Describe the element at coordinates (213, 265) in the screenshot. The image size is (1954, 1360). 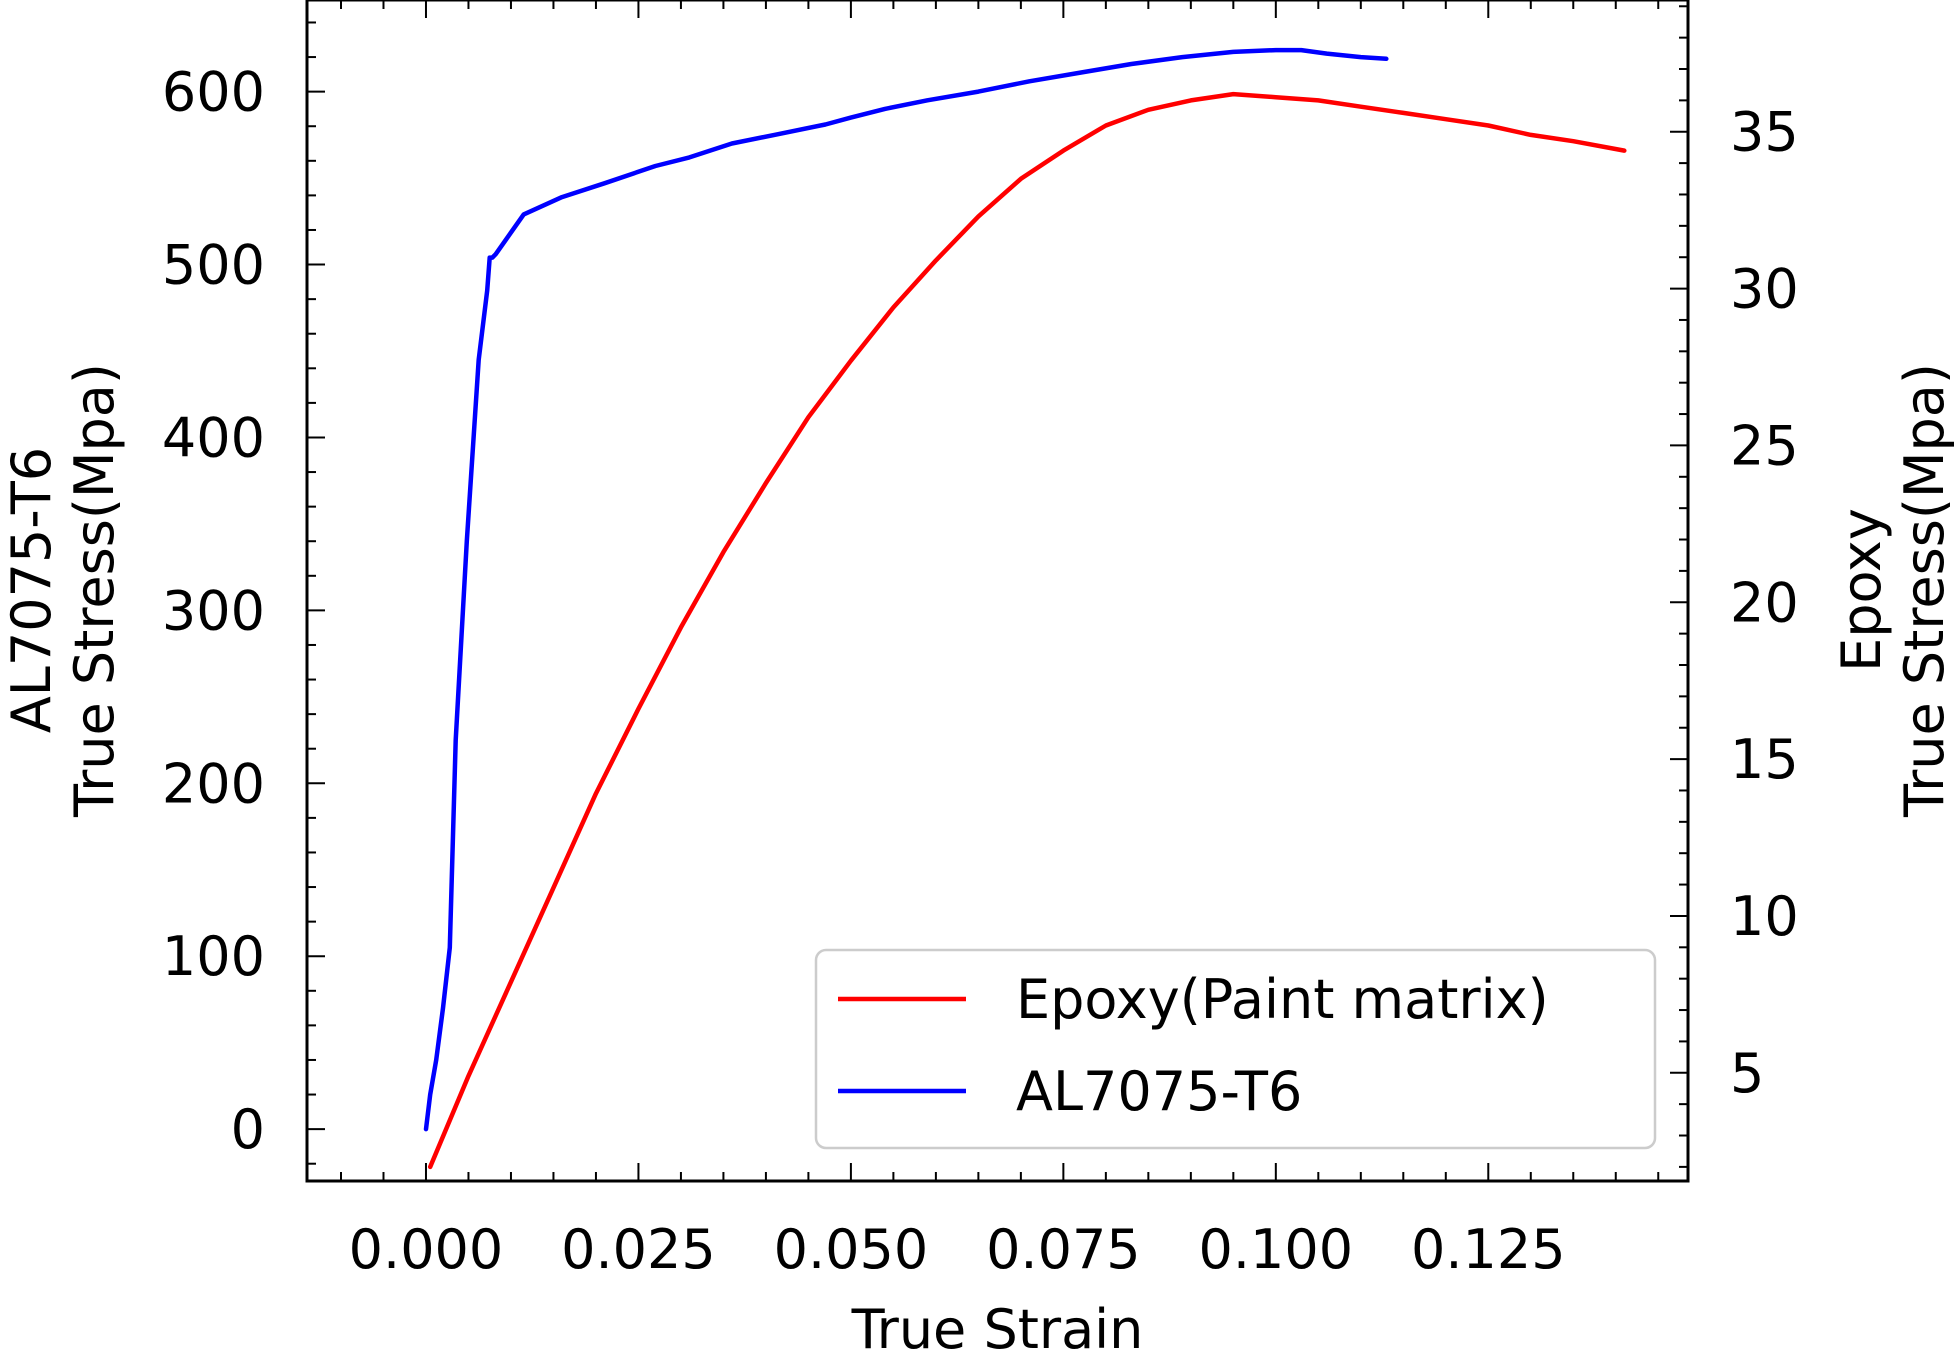
I see `y-left-tick-label: 500` at that location.